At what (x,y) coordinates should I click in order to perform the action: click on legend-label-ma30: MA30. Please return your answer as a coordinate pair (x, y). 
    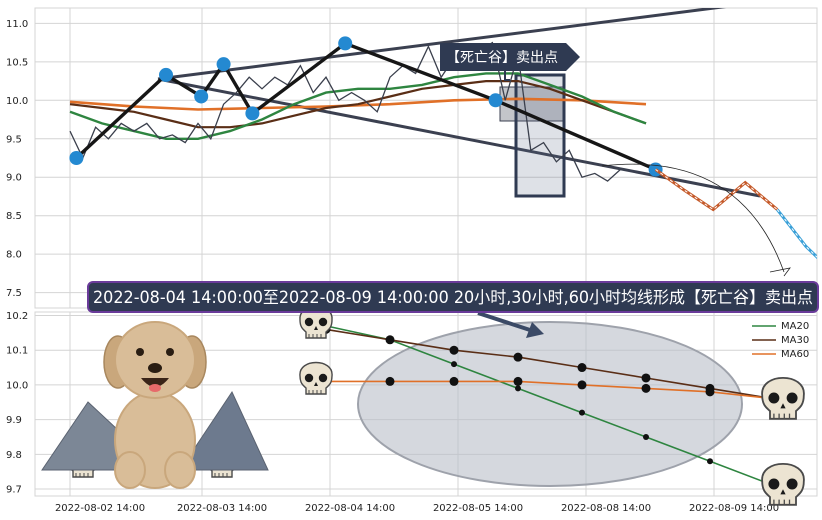
    Looking at the image, I should click on (795, 340).